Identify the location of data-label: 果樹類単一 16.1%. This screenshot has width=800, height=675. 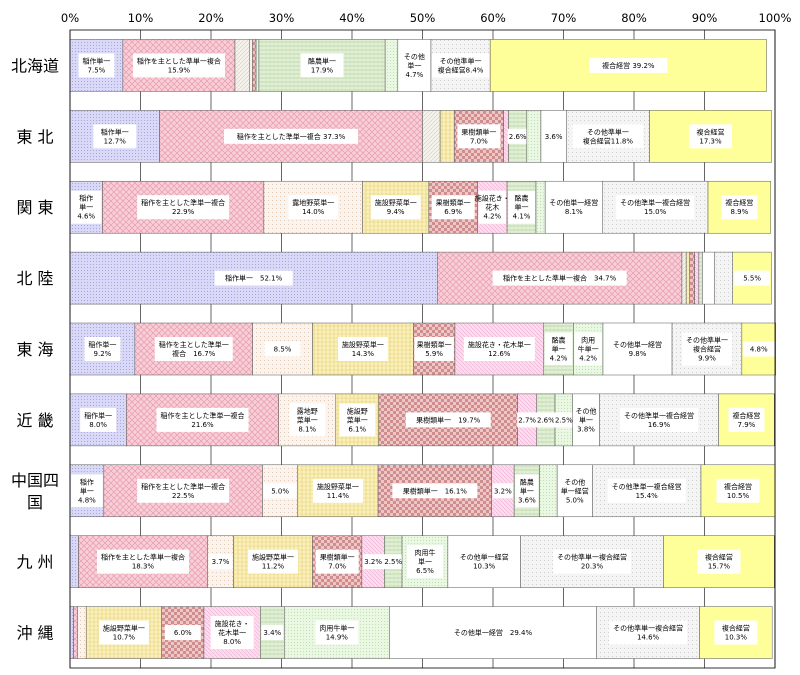
(435, 490).